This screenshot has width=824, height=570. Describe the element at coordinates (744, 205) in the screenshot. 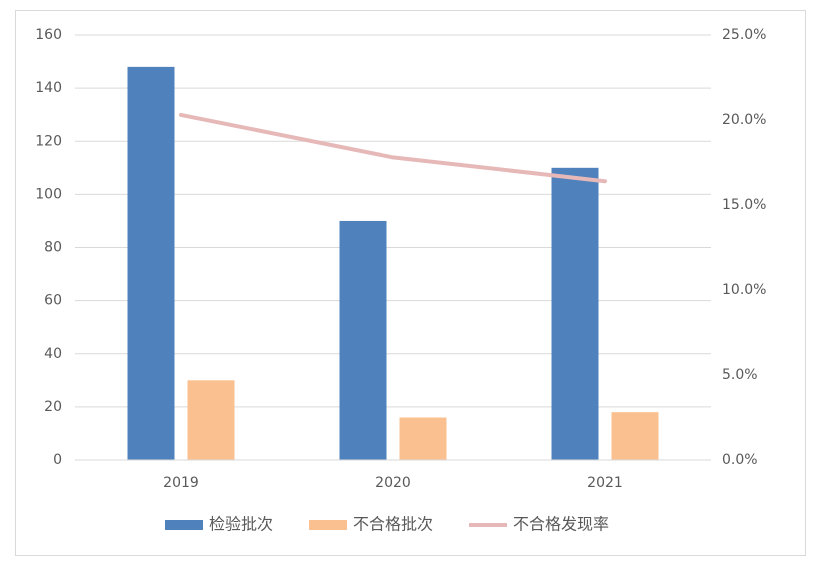

I see `y2-tick-label: 15.0%` at that location.